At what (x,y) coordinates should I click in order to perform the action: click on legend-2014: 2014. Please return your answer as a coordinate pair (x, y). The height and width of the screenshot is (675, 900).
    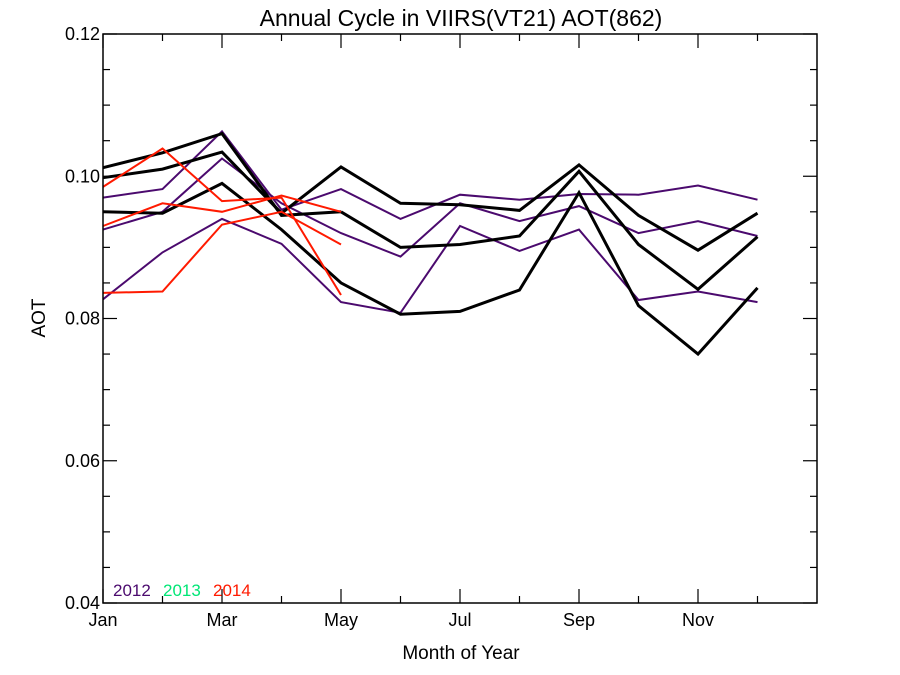
    Looking at the image, I should click on (232, 590).